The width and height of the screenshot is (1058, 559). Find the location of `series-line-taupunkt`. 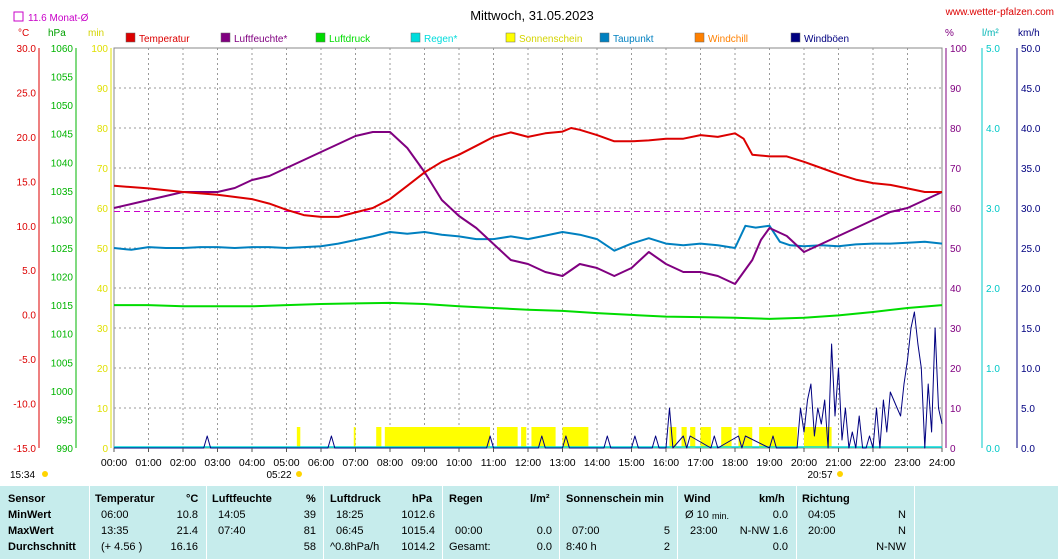

series-line-taupunkt is located at coordinates (528, 238).